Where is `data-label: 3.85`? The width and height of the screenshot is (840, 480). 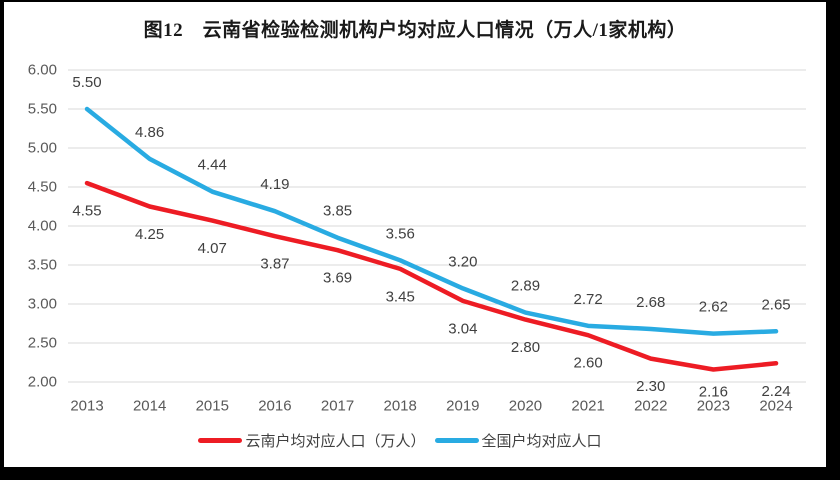 data-label: 3.85 is located at coordinates (337, 211).